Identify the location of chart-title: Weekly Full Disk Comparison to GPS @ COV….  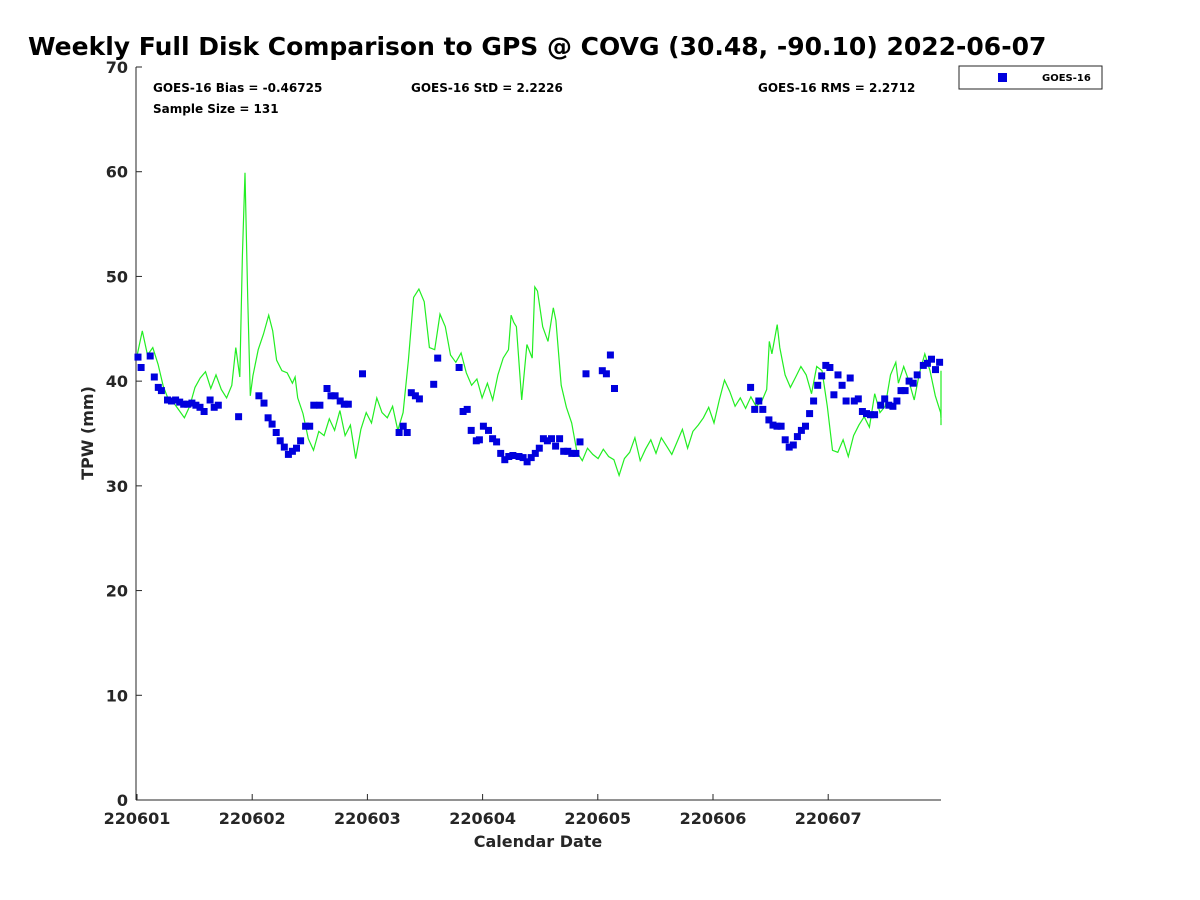
(537, 46).